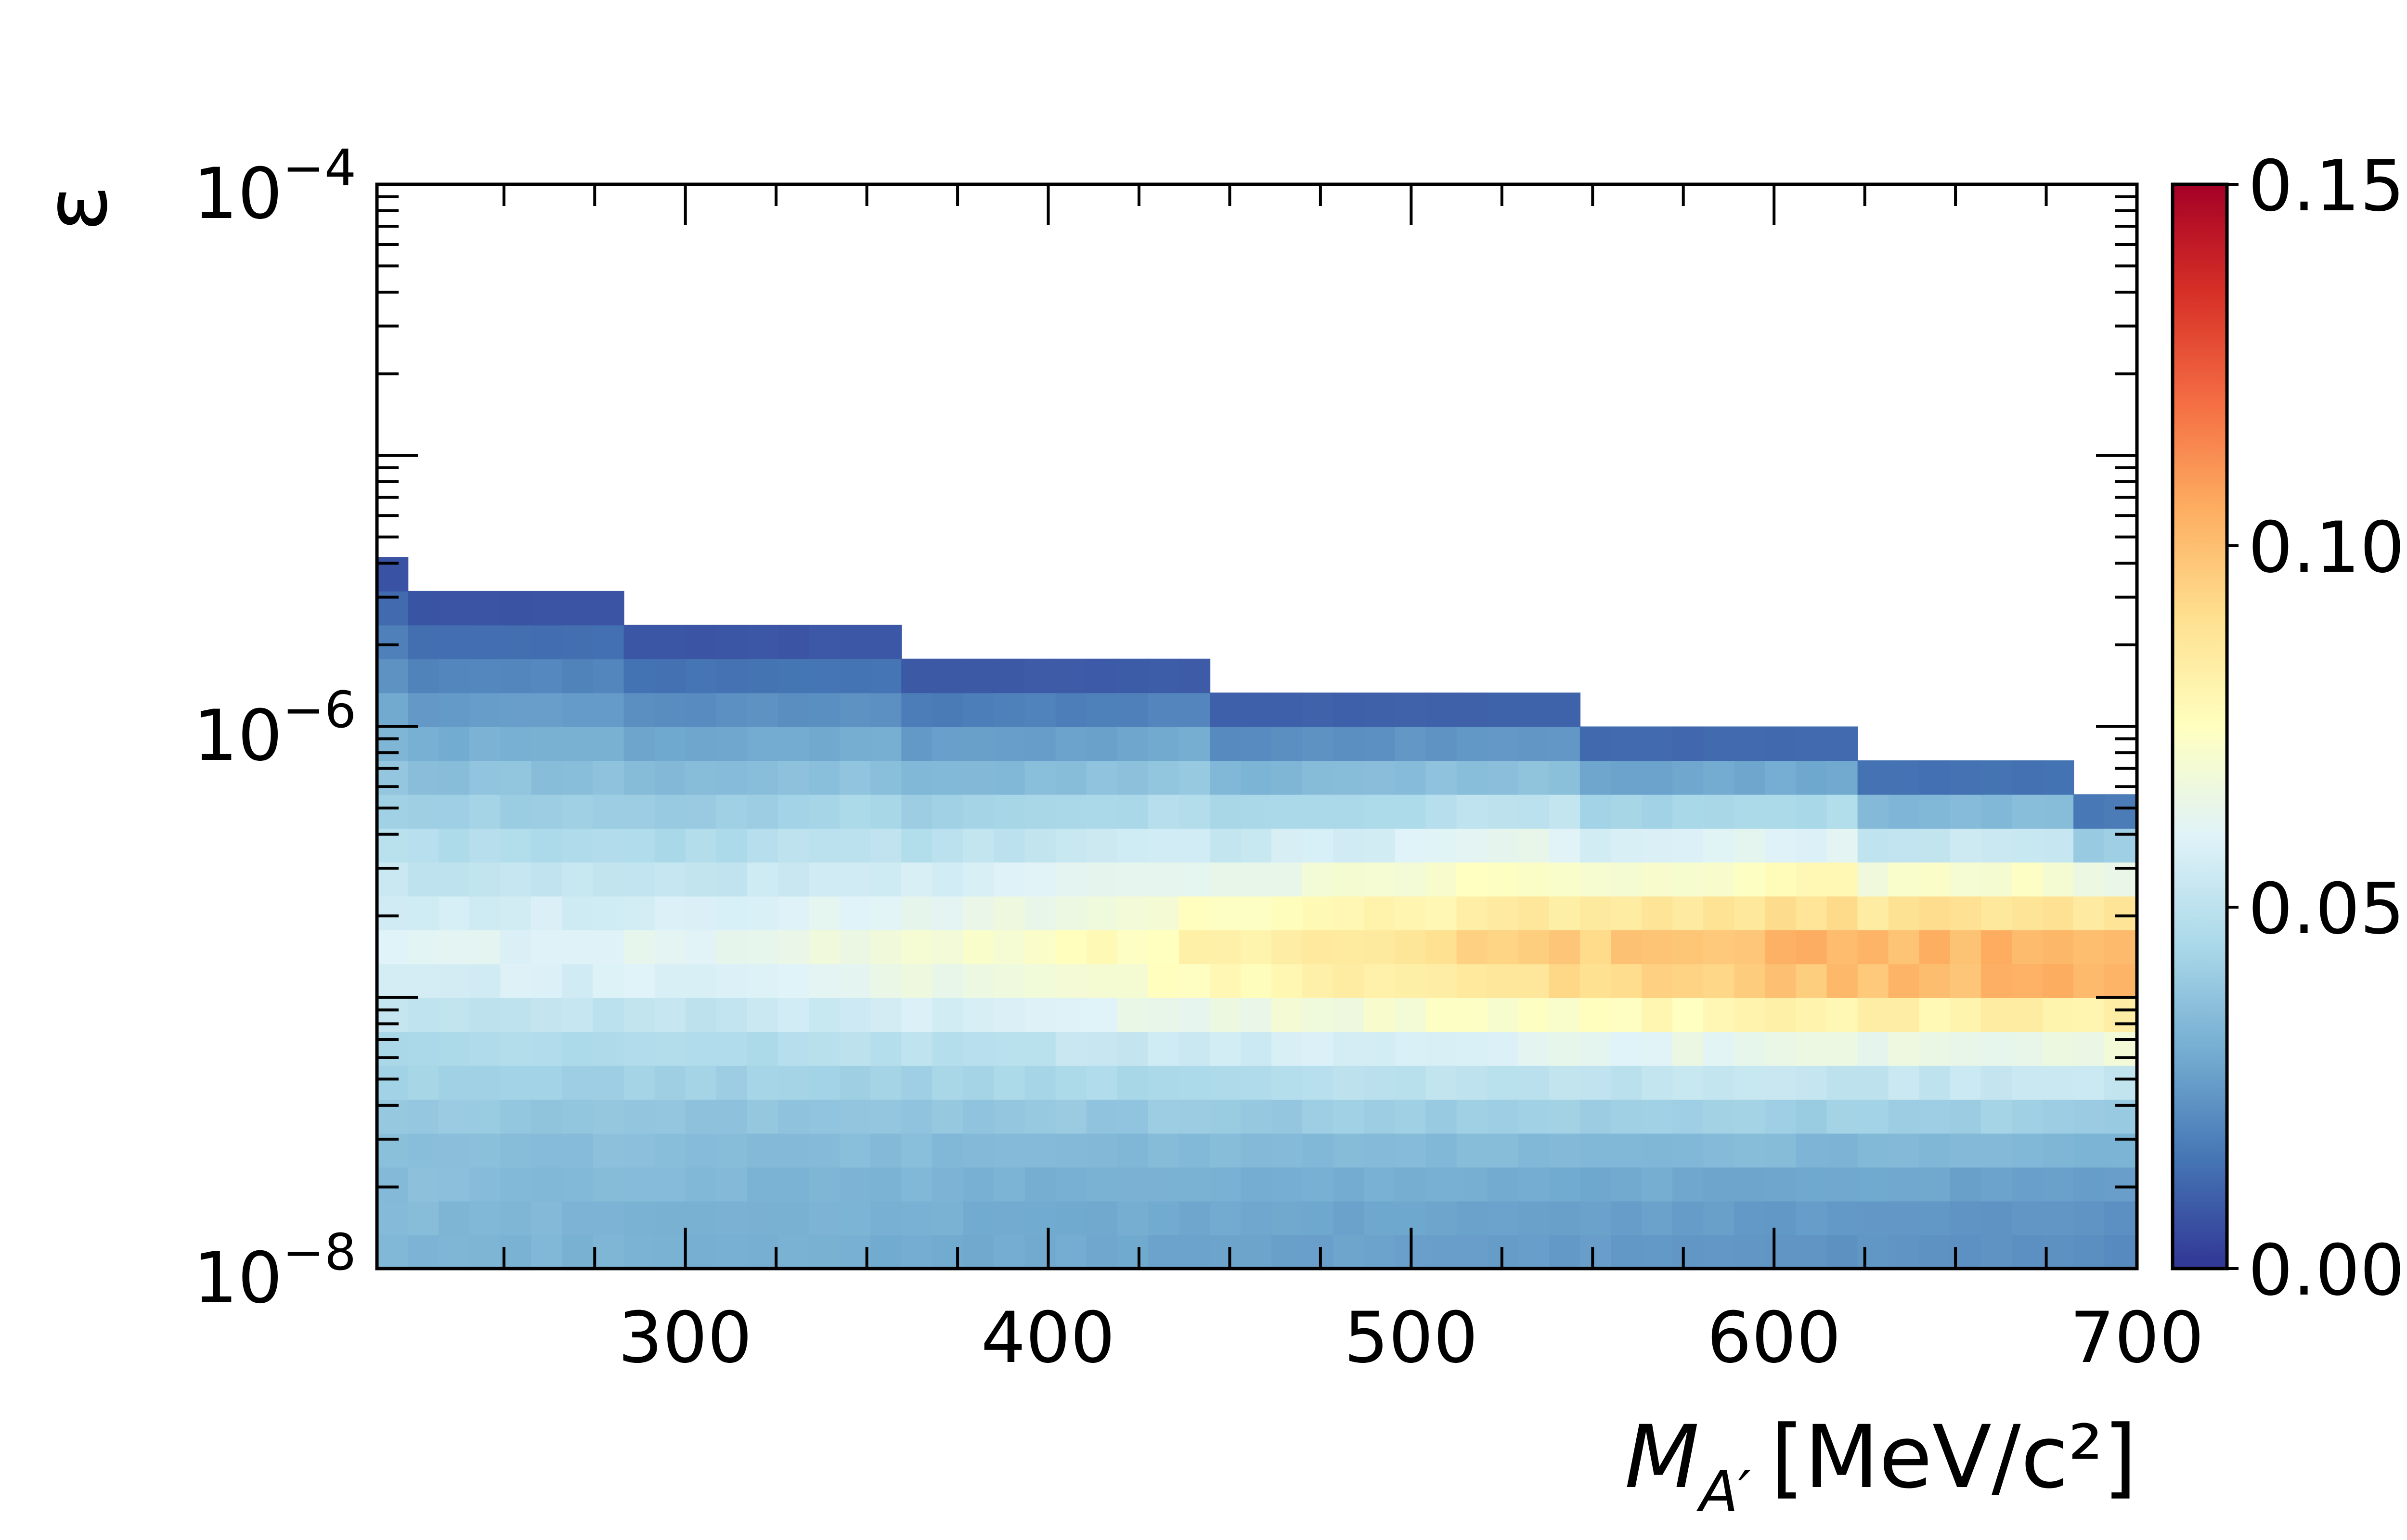 The image size is (2407, 1540). What do you see at coordinates (1881, 1466) in the screenshot?
I see `x-axis-label: MA′ [MeV/c²]` at bounding box center [1881, 1466].